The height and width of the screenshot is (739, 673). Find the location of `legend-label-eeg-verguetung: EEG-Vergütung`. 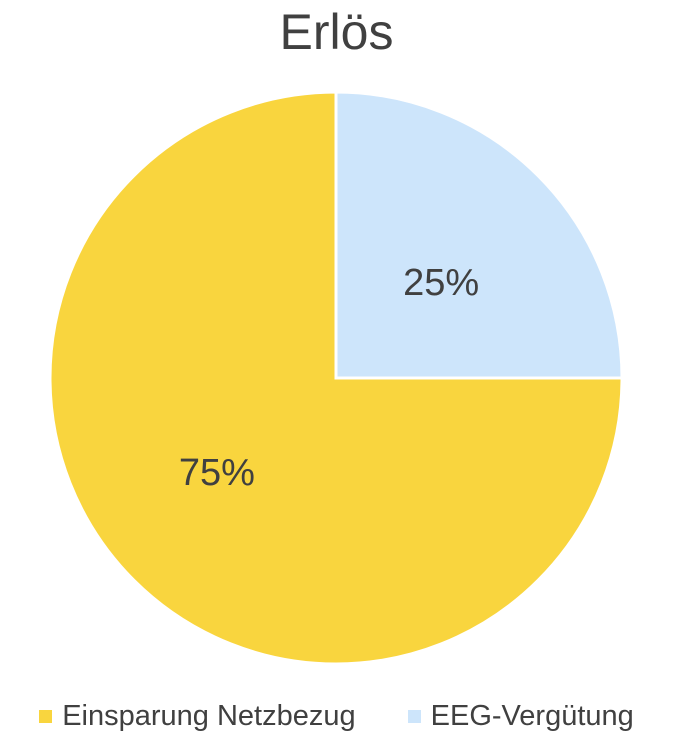

legend-label-eeg-verguetung: EEG-Vergütung is located at coordinates (532, 716).